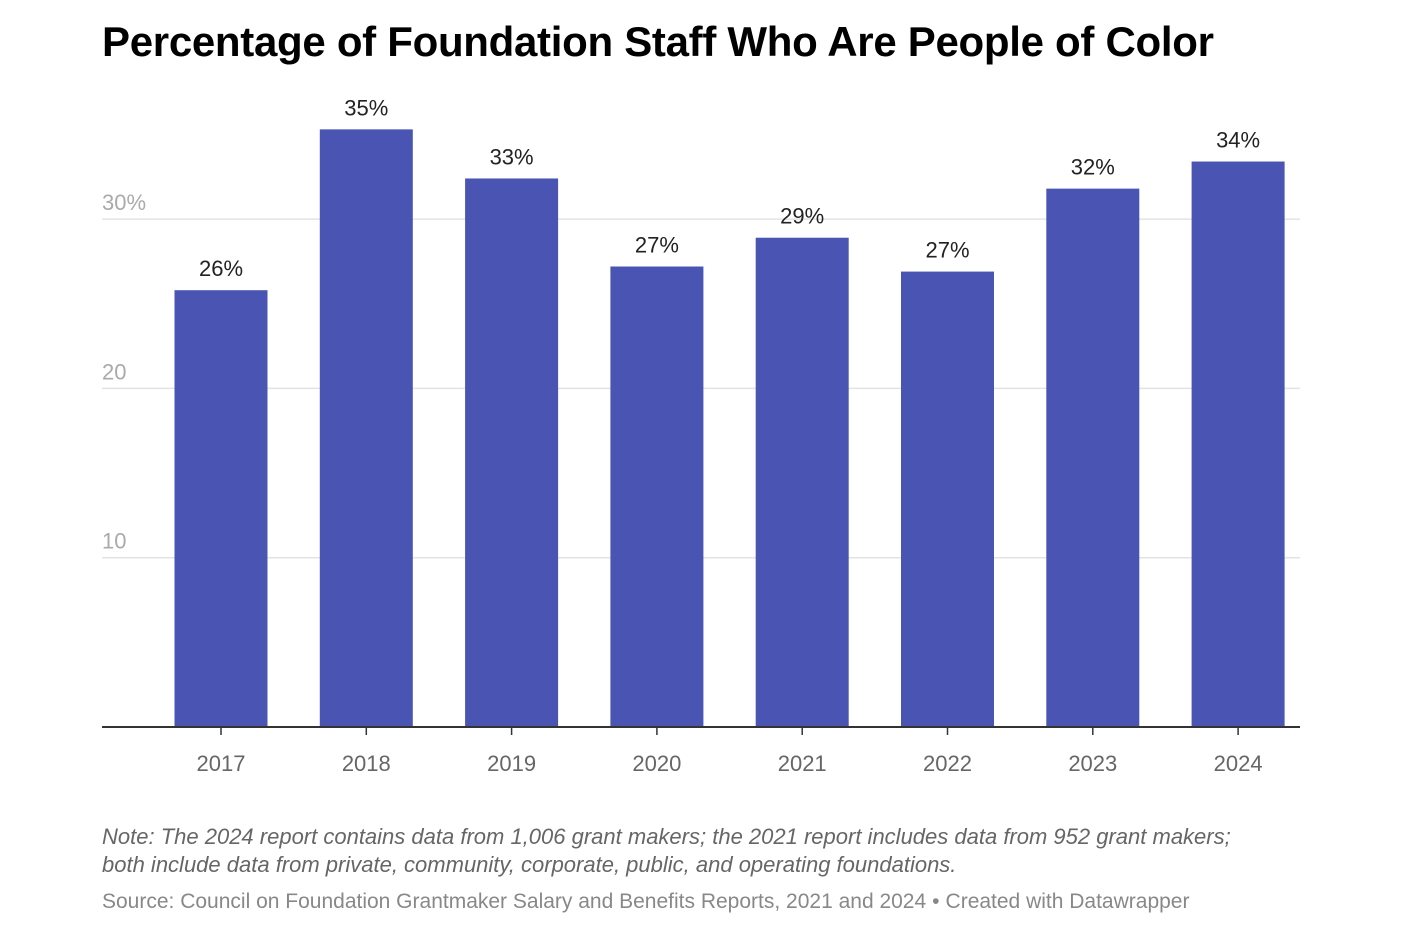 The width and height of the screenshot is (1404, 936). Describe the element at coordinates (1092, 763) in the screenshot. I see `x-tick-label: 2023` at that location.